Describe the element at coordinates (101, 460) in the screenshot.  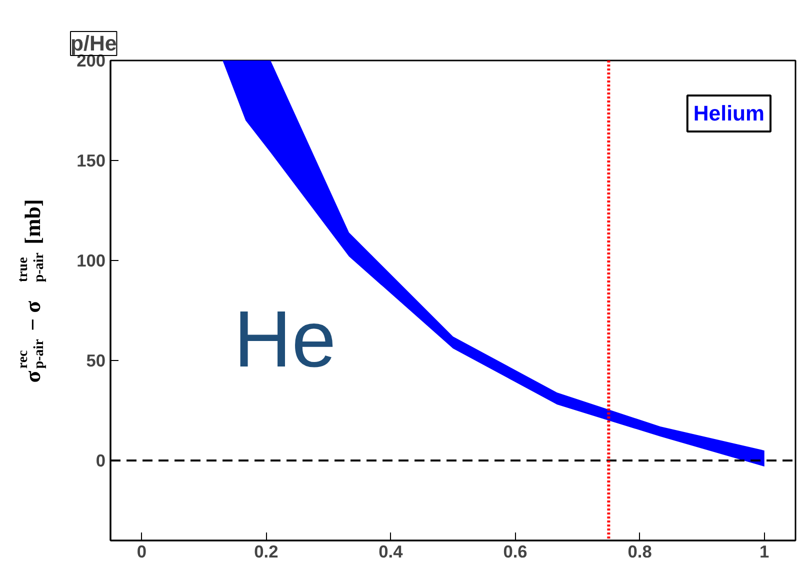
I see `y-tick-label: 0` at that location.